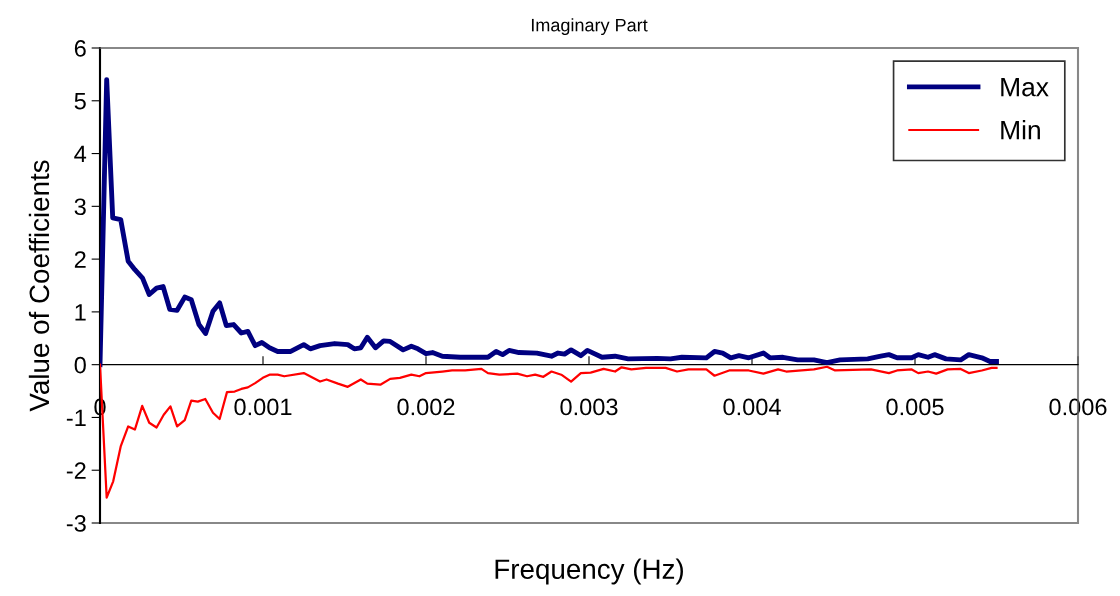 This screenshot has height=596, width=1120. Describe the element at coordinates (80, 365) in the screenshot. I see `y-tick-label: 0` at that location.